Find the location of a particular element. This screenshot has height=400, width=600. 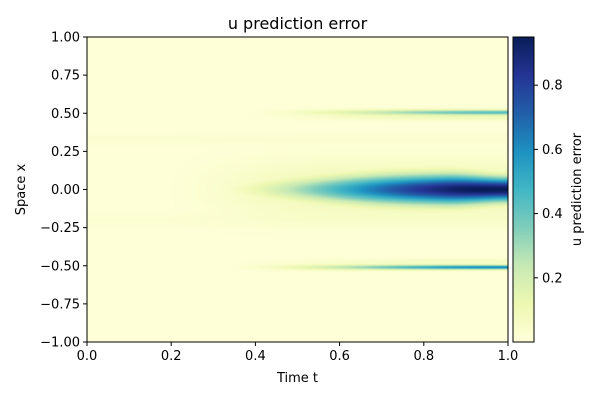

x-tick-label: 1.0 is located at coordinates (508, 356).